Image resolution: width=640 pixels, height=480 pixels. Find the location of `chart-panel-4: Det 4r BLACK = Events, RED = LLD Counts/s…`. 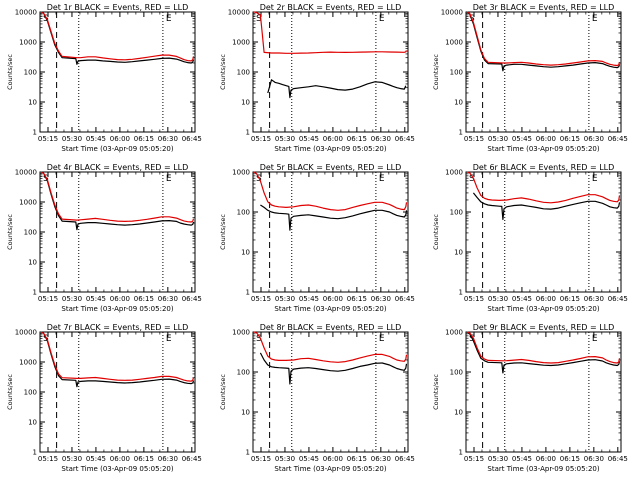

chart-panel-4: Det 4r BLACK = Events, RED = LLD Counts/s… is located at coordinates (104, 238).